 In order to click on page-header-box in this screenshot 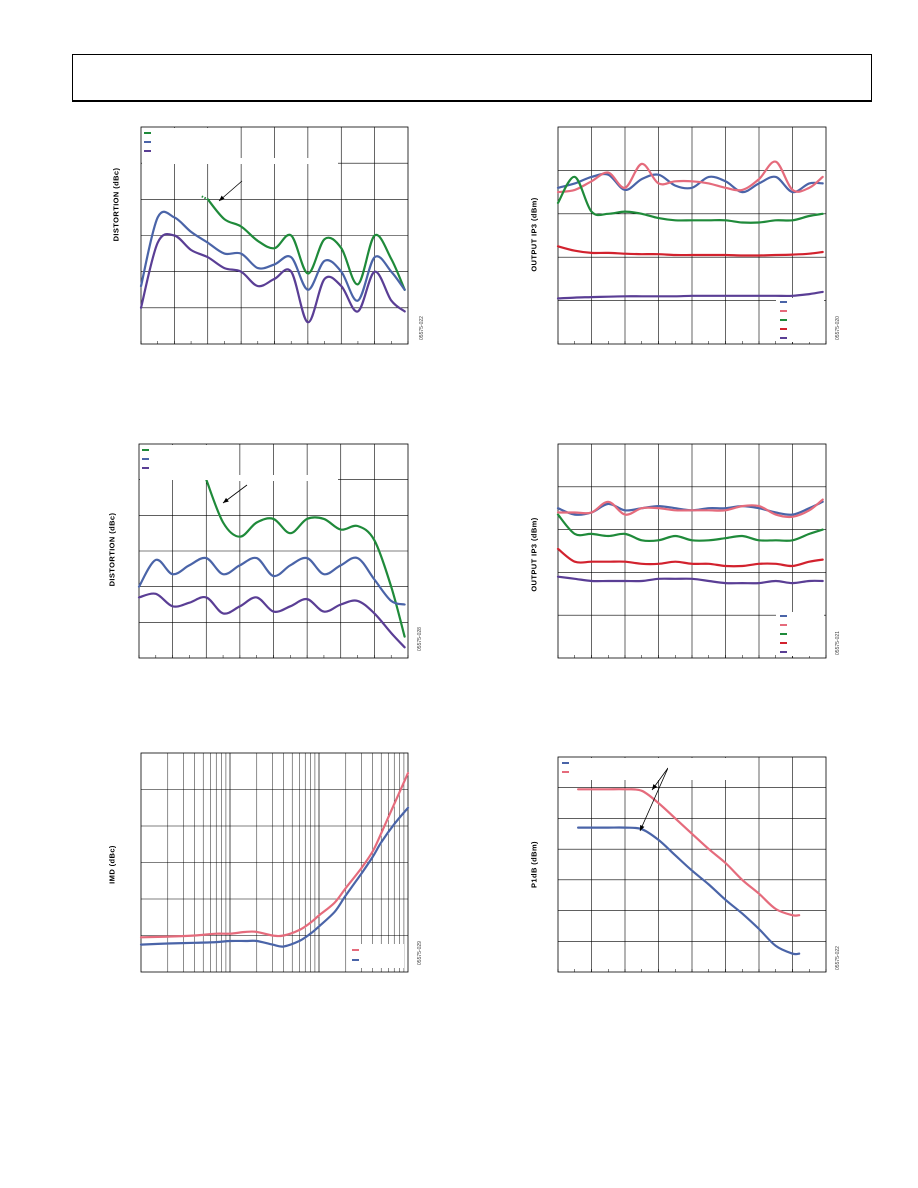, I will do `click(472, 78)`.